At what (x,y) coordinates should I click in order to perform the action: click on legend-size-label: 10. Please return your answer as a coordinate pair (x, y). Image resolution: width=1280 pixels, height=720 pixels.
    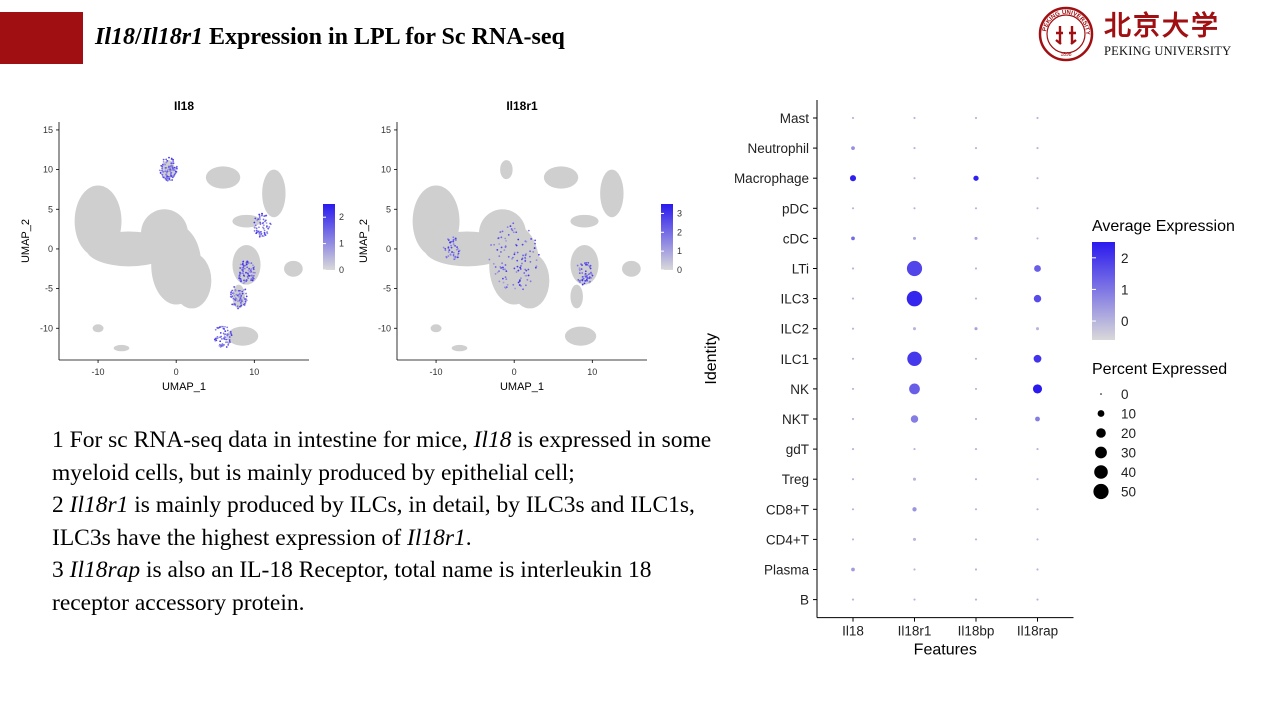
    Looking at the image, I should click on (1128, 414).